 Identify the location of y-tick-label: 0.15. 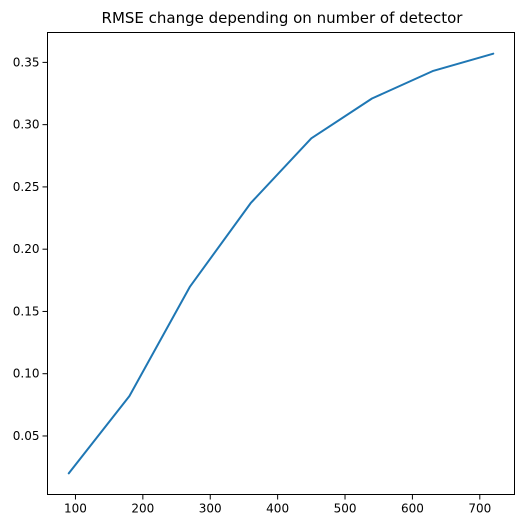
(26, 311).